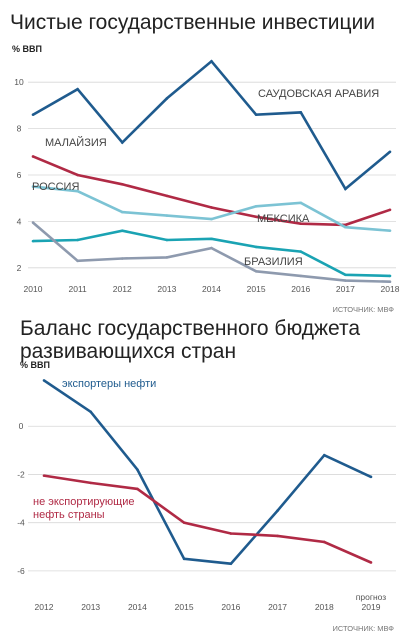  I want to click on series-label-non-exporters-line2: нефть страны, so click(69, 515).